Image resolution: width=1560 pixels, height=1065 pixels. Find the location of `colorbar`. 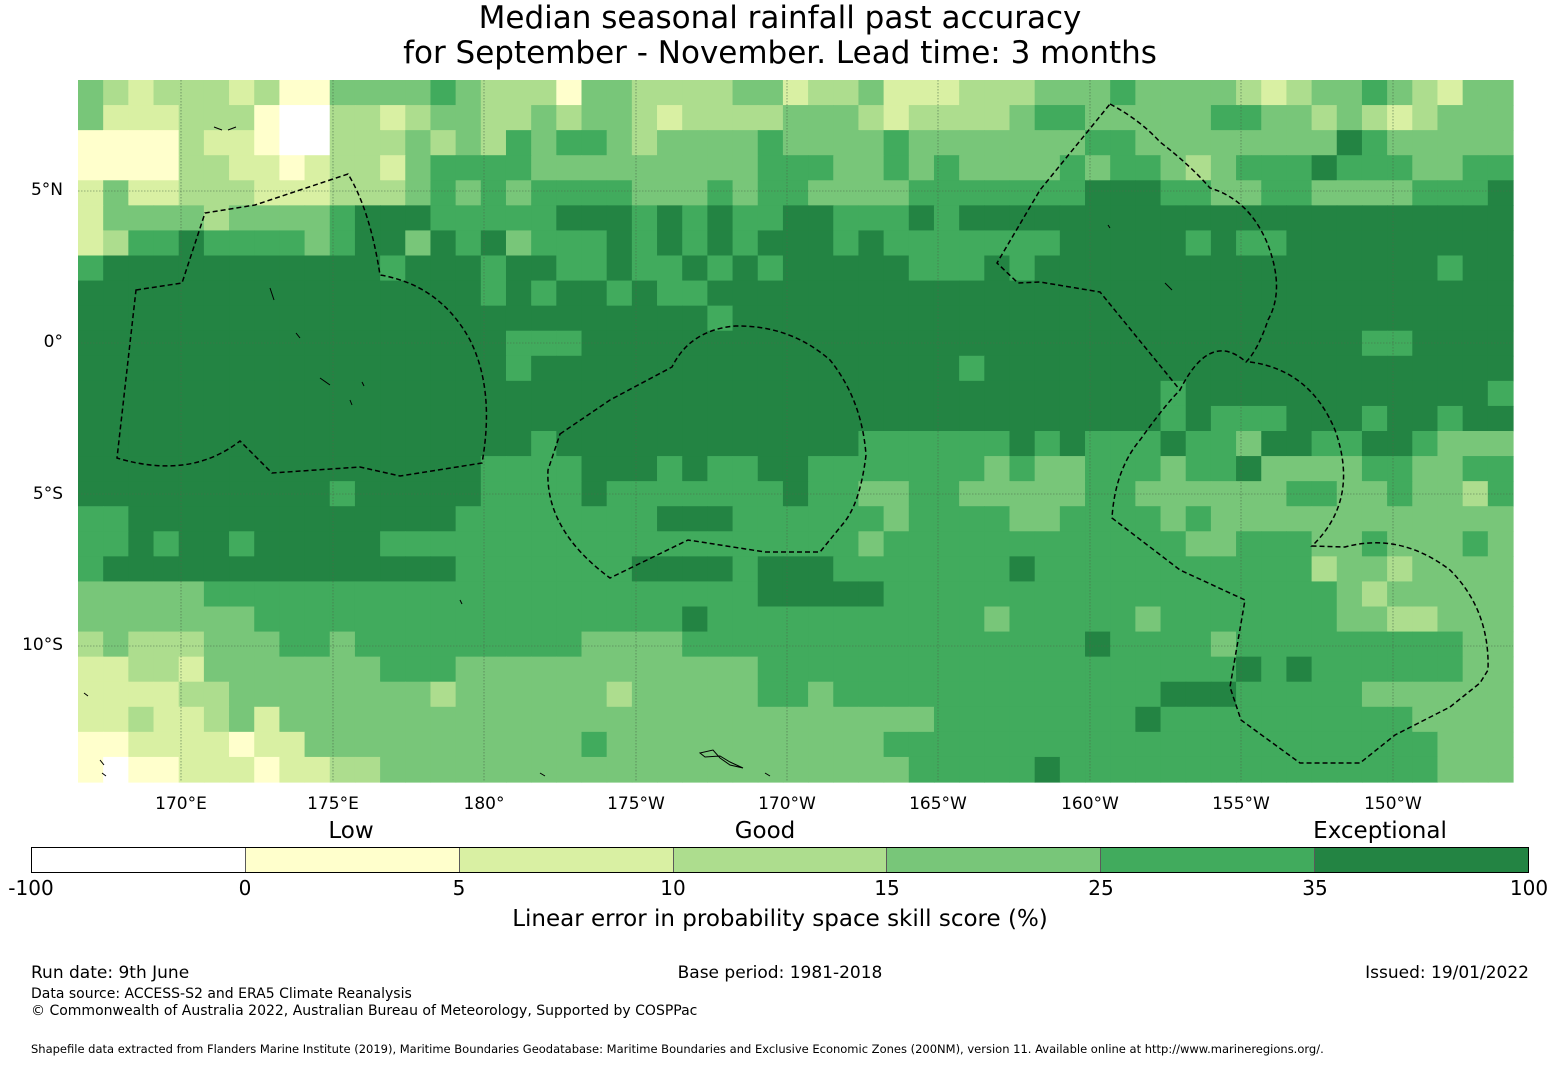

colorbar is located at coordinates (780, 860).